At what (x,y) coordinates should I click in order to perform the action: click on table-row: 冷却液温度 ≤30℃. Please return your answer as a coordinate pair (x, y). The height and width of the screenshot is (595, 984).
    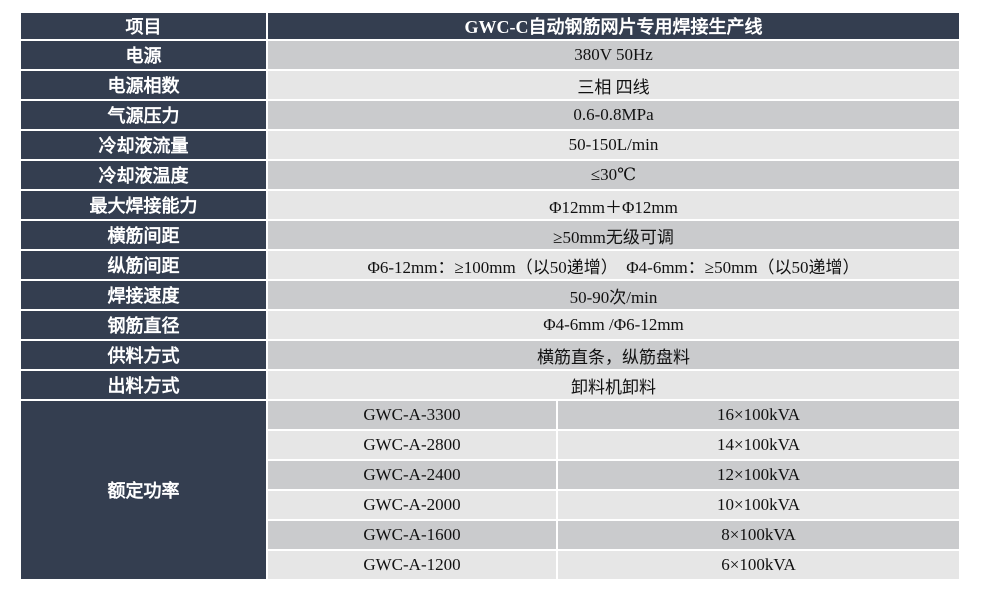
    Looking at the image, I should click on (490, 175).